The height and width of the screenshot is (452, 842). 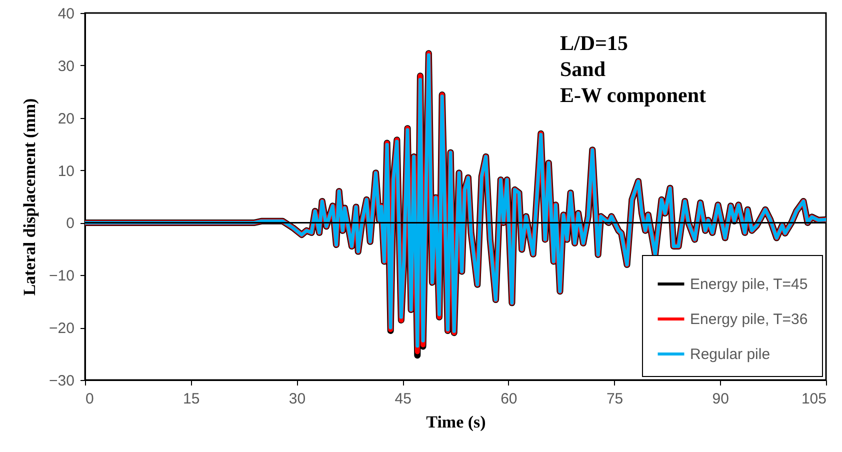 What do you see at coordinates (456, 422) in the screenshot?
I see `x-axis-title: Time (s)` at bounding box center [456, 422].